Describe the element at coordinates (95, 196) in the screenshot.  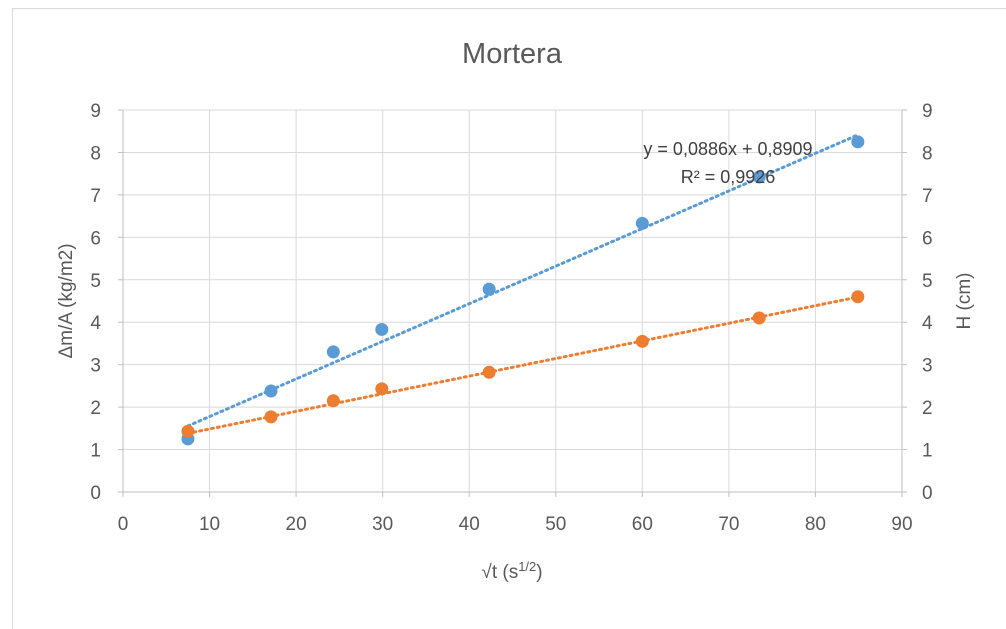
I see `y-tick-label: 7` at that location.